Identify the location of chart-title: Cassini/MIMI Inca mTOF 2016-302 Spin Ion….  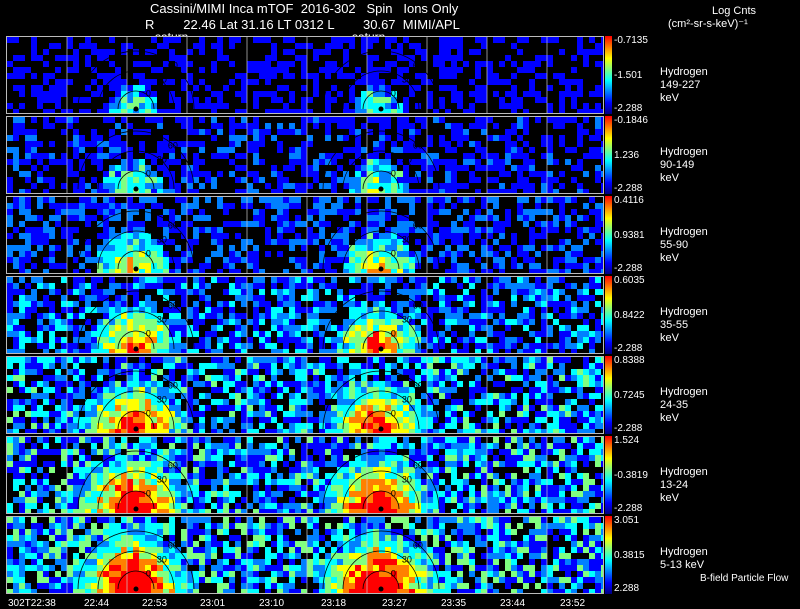
(304, 8).